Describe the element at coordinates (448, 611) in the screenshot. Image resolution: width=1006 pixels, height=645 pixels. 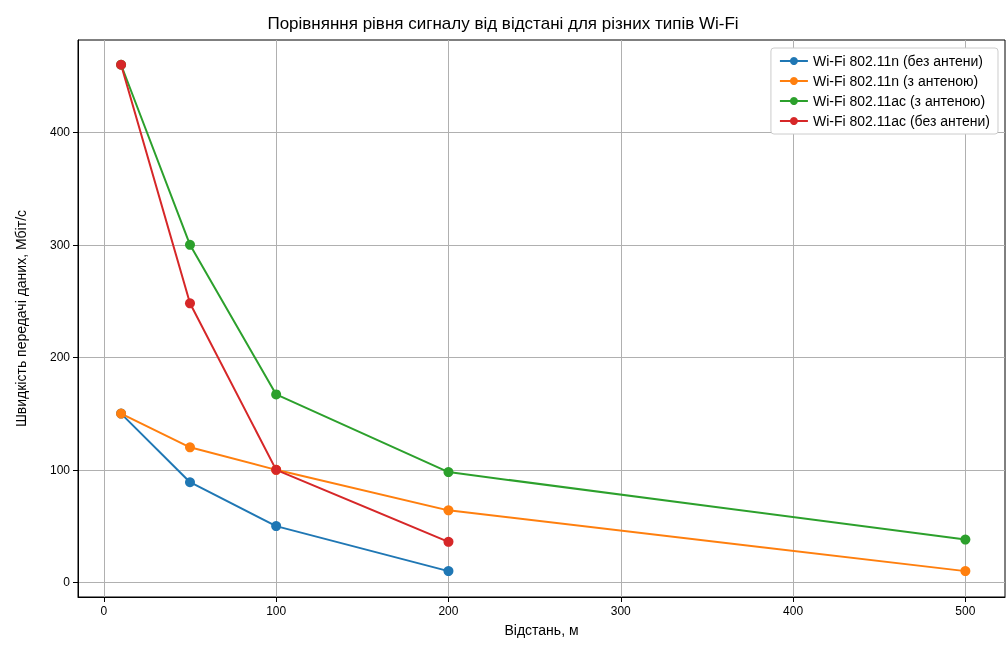
I see `x-tick-label: 200` at that location.